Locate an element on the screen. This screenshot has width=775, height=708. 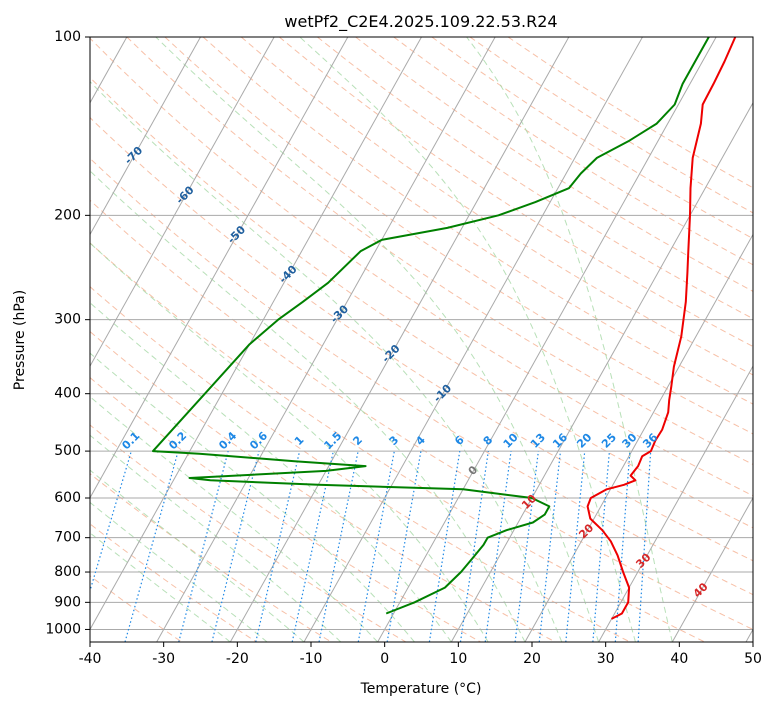
isotherm-label: 0 is located at coordinates (473, 470).